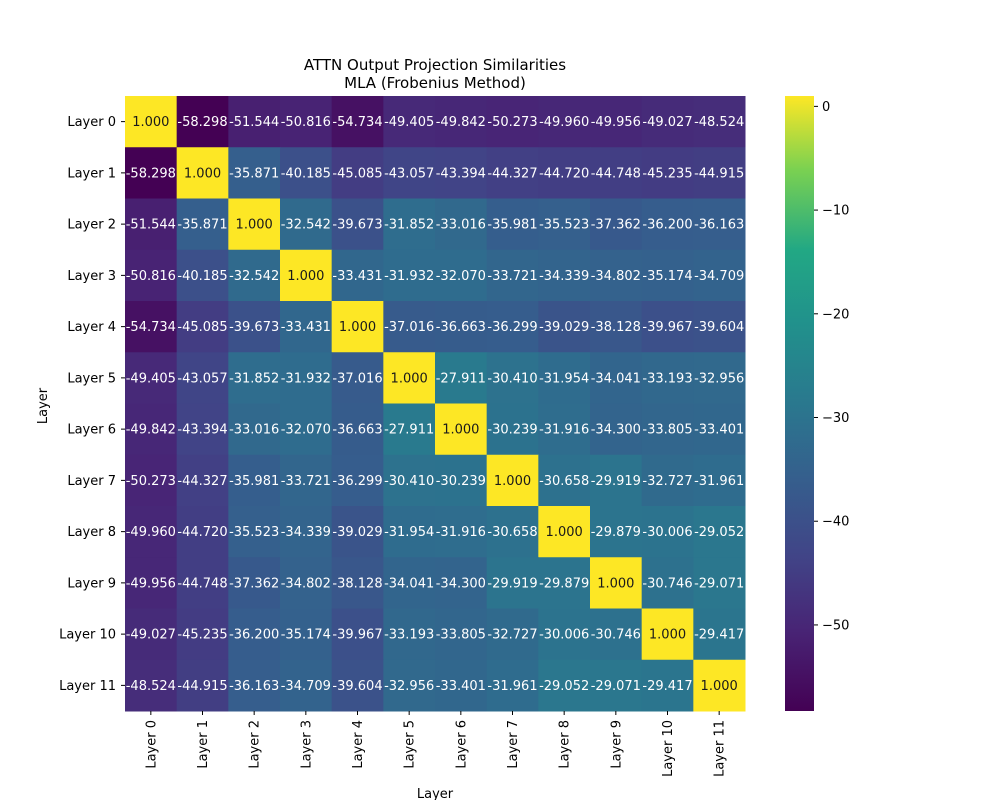  I want to click on cell-value-label: -45.235, so click(667, 173).